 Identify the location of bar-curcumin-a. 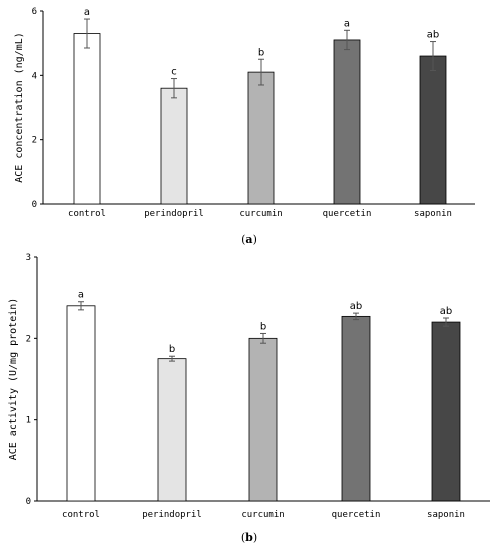
(261, 138).